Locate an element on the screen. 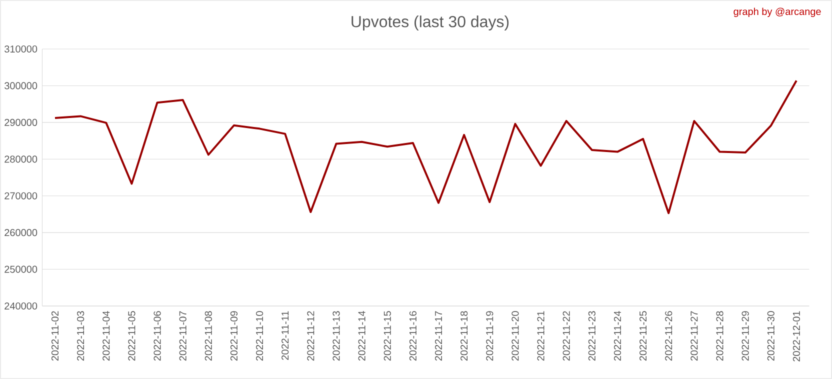 The width and height of the screenshot is (832, 379). y-tick-label: 310000 is located at coordinates (21, 49).